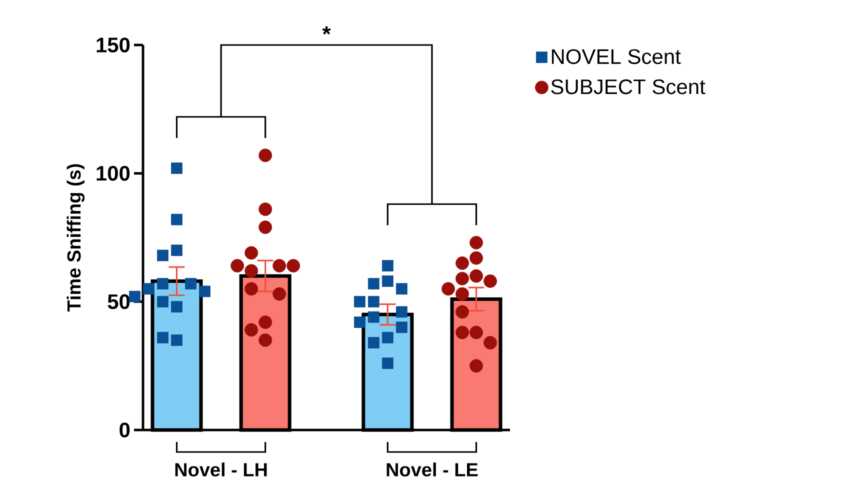 Image resolution: width=859 pixels, height=488 pixels. I want to click on x-tick-label: Novel - LH, so click(221, 469).